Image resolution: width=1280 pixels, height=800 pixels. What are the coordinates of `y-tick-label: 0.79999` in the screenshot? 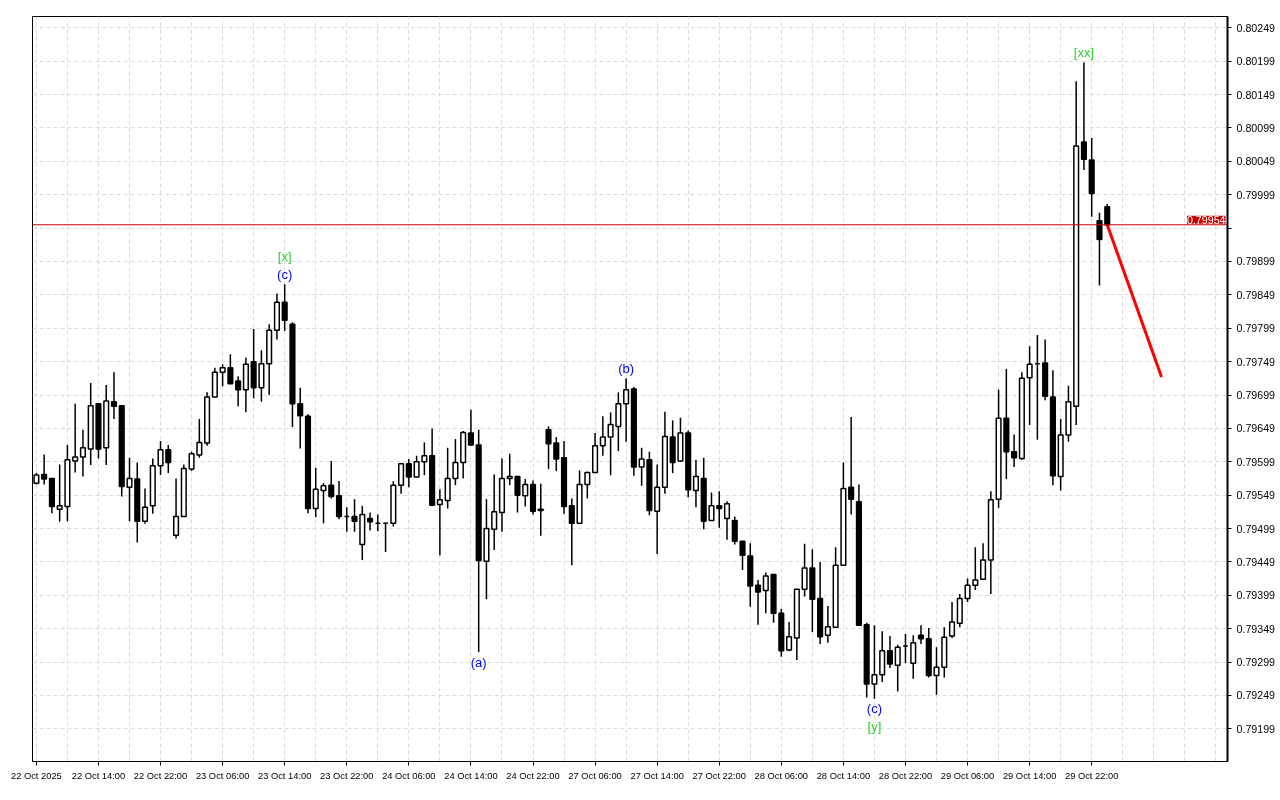 It's located at (1256, 194).